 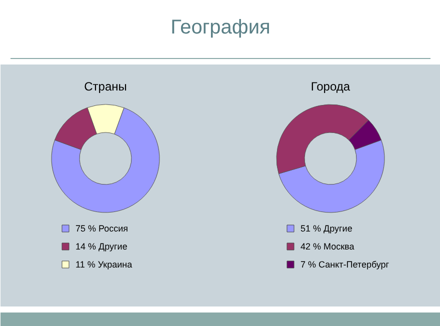 What do you see at coordinates (326, 229) in the screenshot?
I see `legend-label: 51 % Другие` at bounding box center [326, 229].